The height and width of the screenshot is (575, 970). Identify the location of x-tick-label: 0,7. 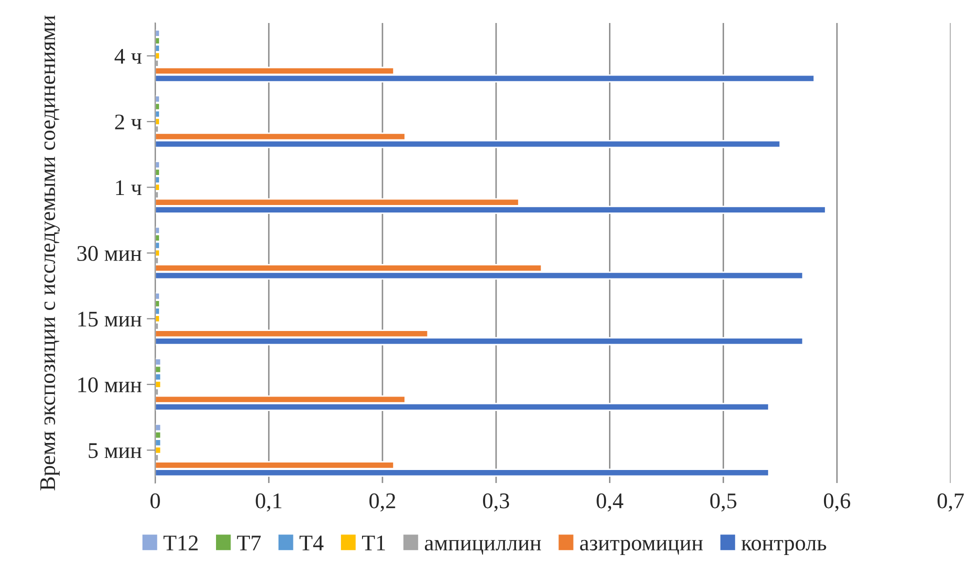
(951, 502).